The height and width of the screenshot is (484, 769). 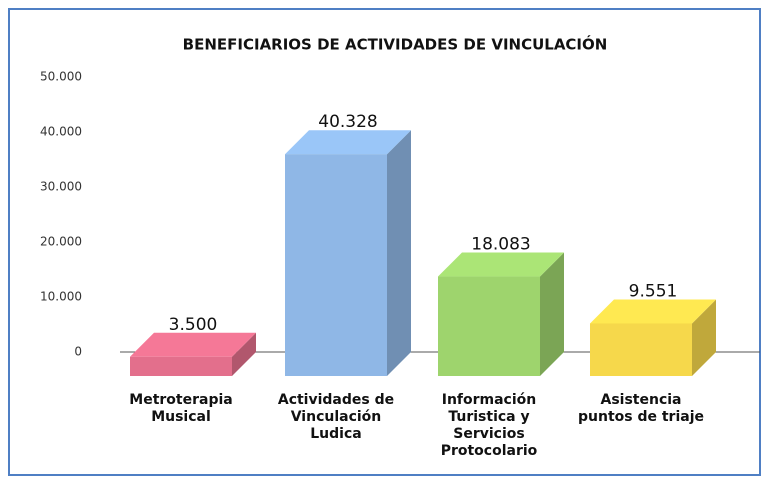 What do you see at coordinates (61, 132) in the screenshot?
I see `y-tick-label: 40.000` at bounding box center [61, 132].